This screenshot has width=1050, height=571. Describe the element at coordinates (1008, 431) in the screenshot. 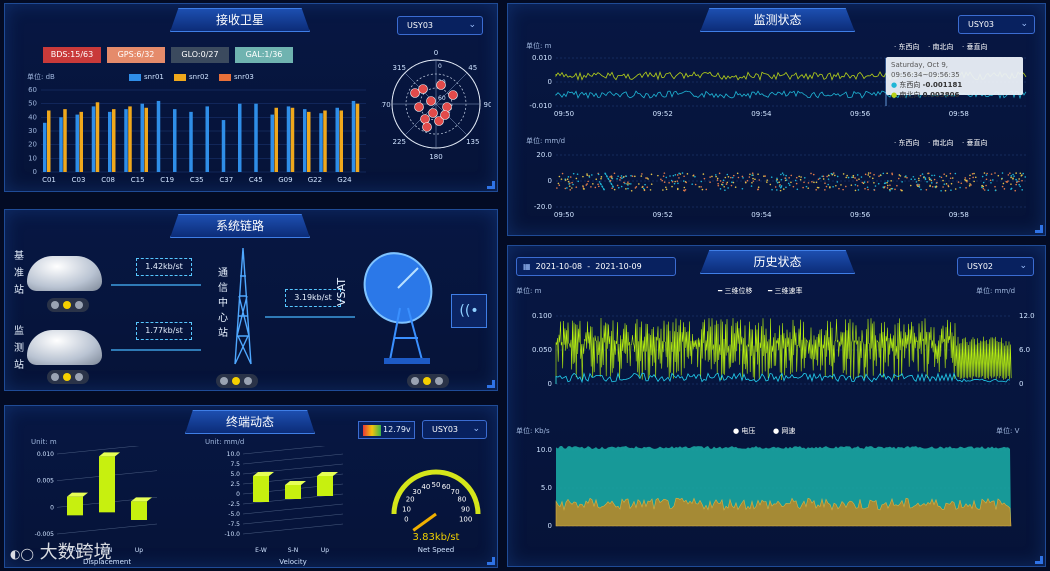

I see `history-unit-right-2: 单位: V` at that location.